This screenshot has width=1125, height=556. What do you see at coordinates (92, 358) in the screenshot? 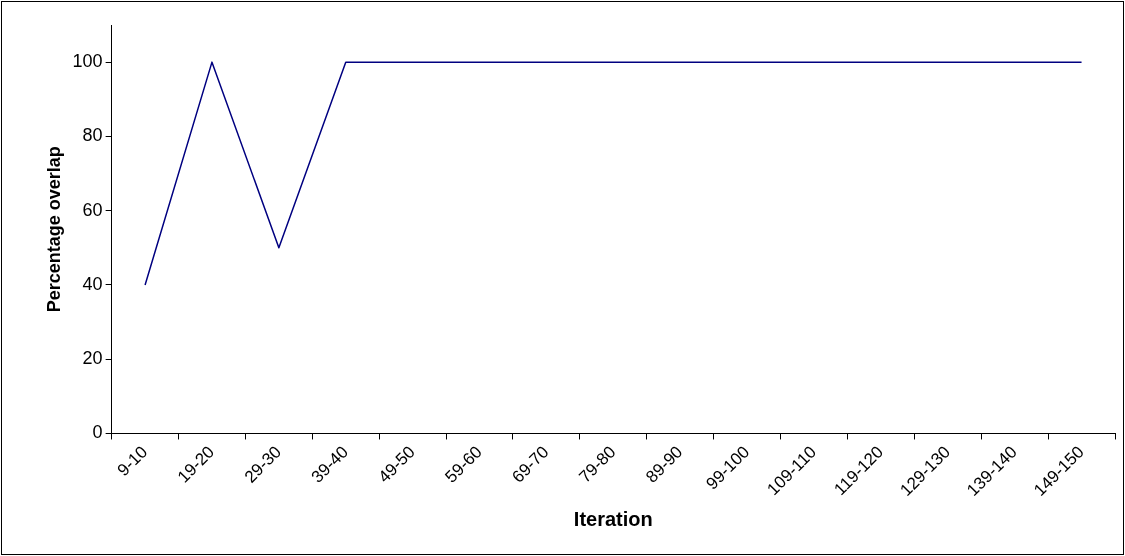
I see `y-tick-label: 20` at bounding box center [92, 358].